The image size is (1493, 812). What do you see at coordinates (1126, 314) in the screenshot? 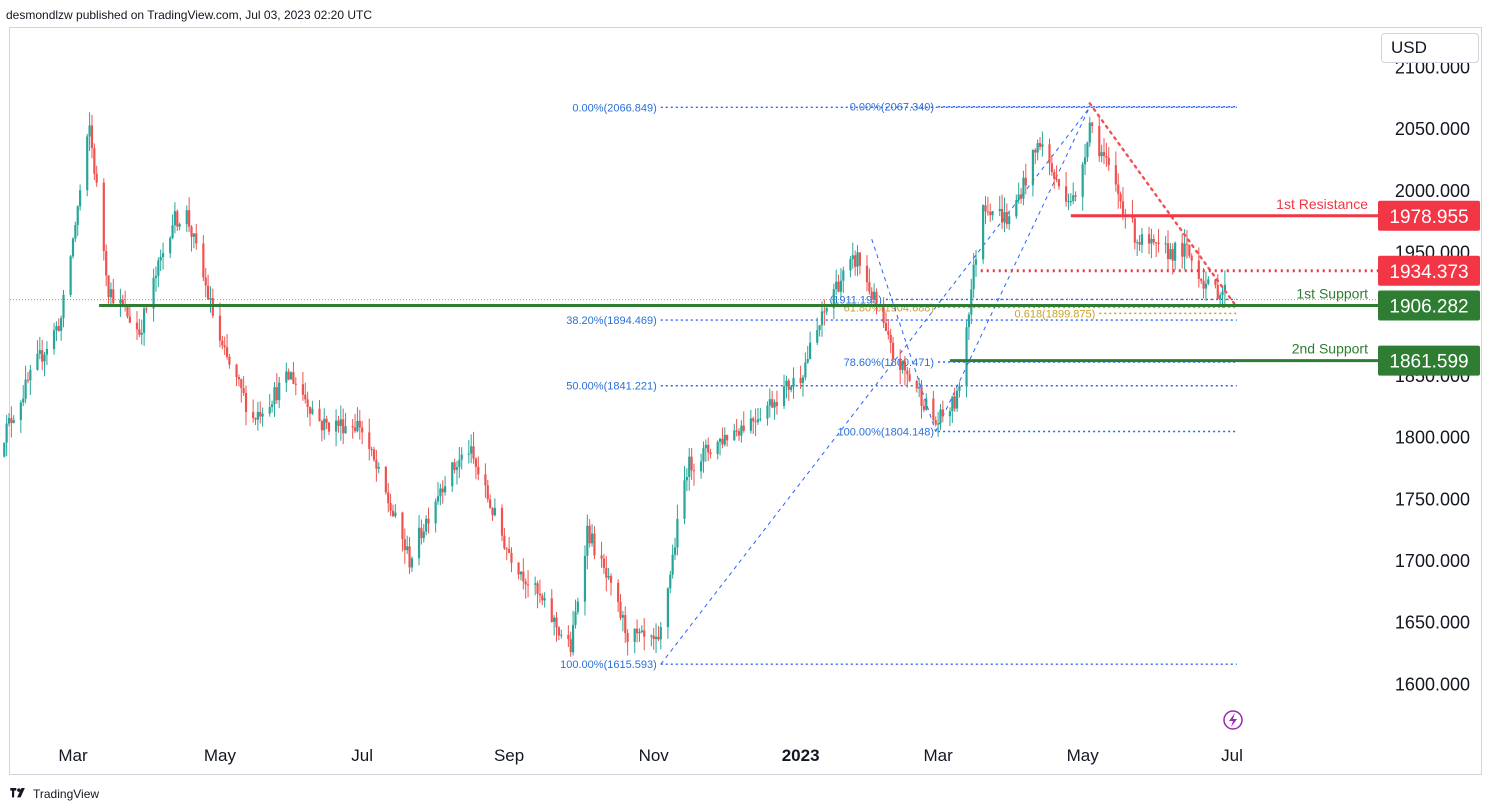
I see `fib-retracement: 0.618(1899.875)` at bounding box center [1126, 314].